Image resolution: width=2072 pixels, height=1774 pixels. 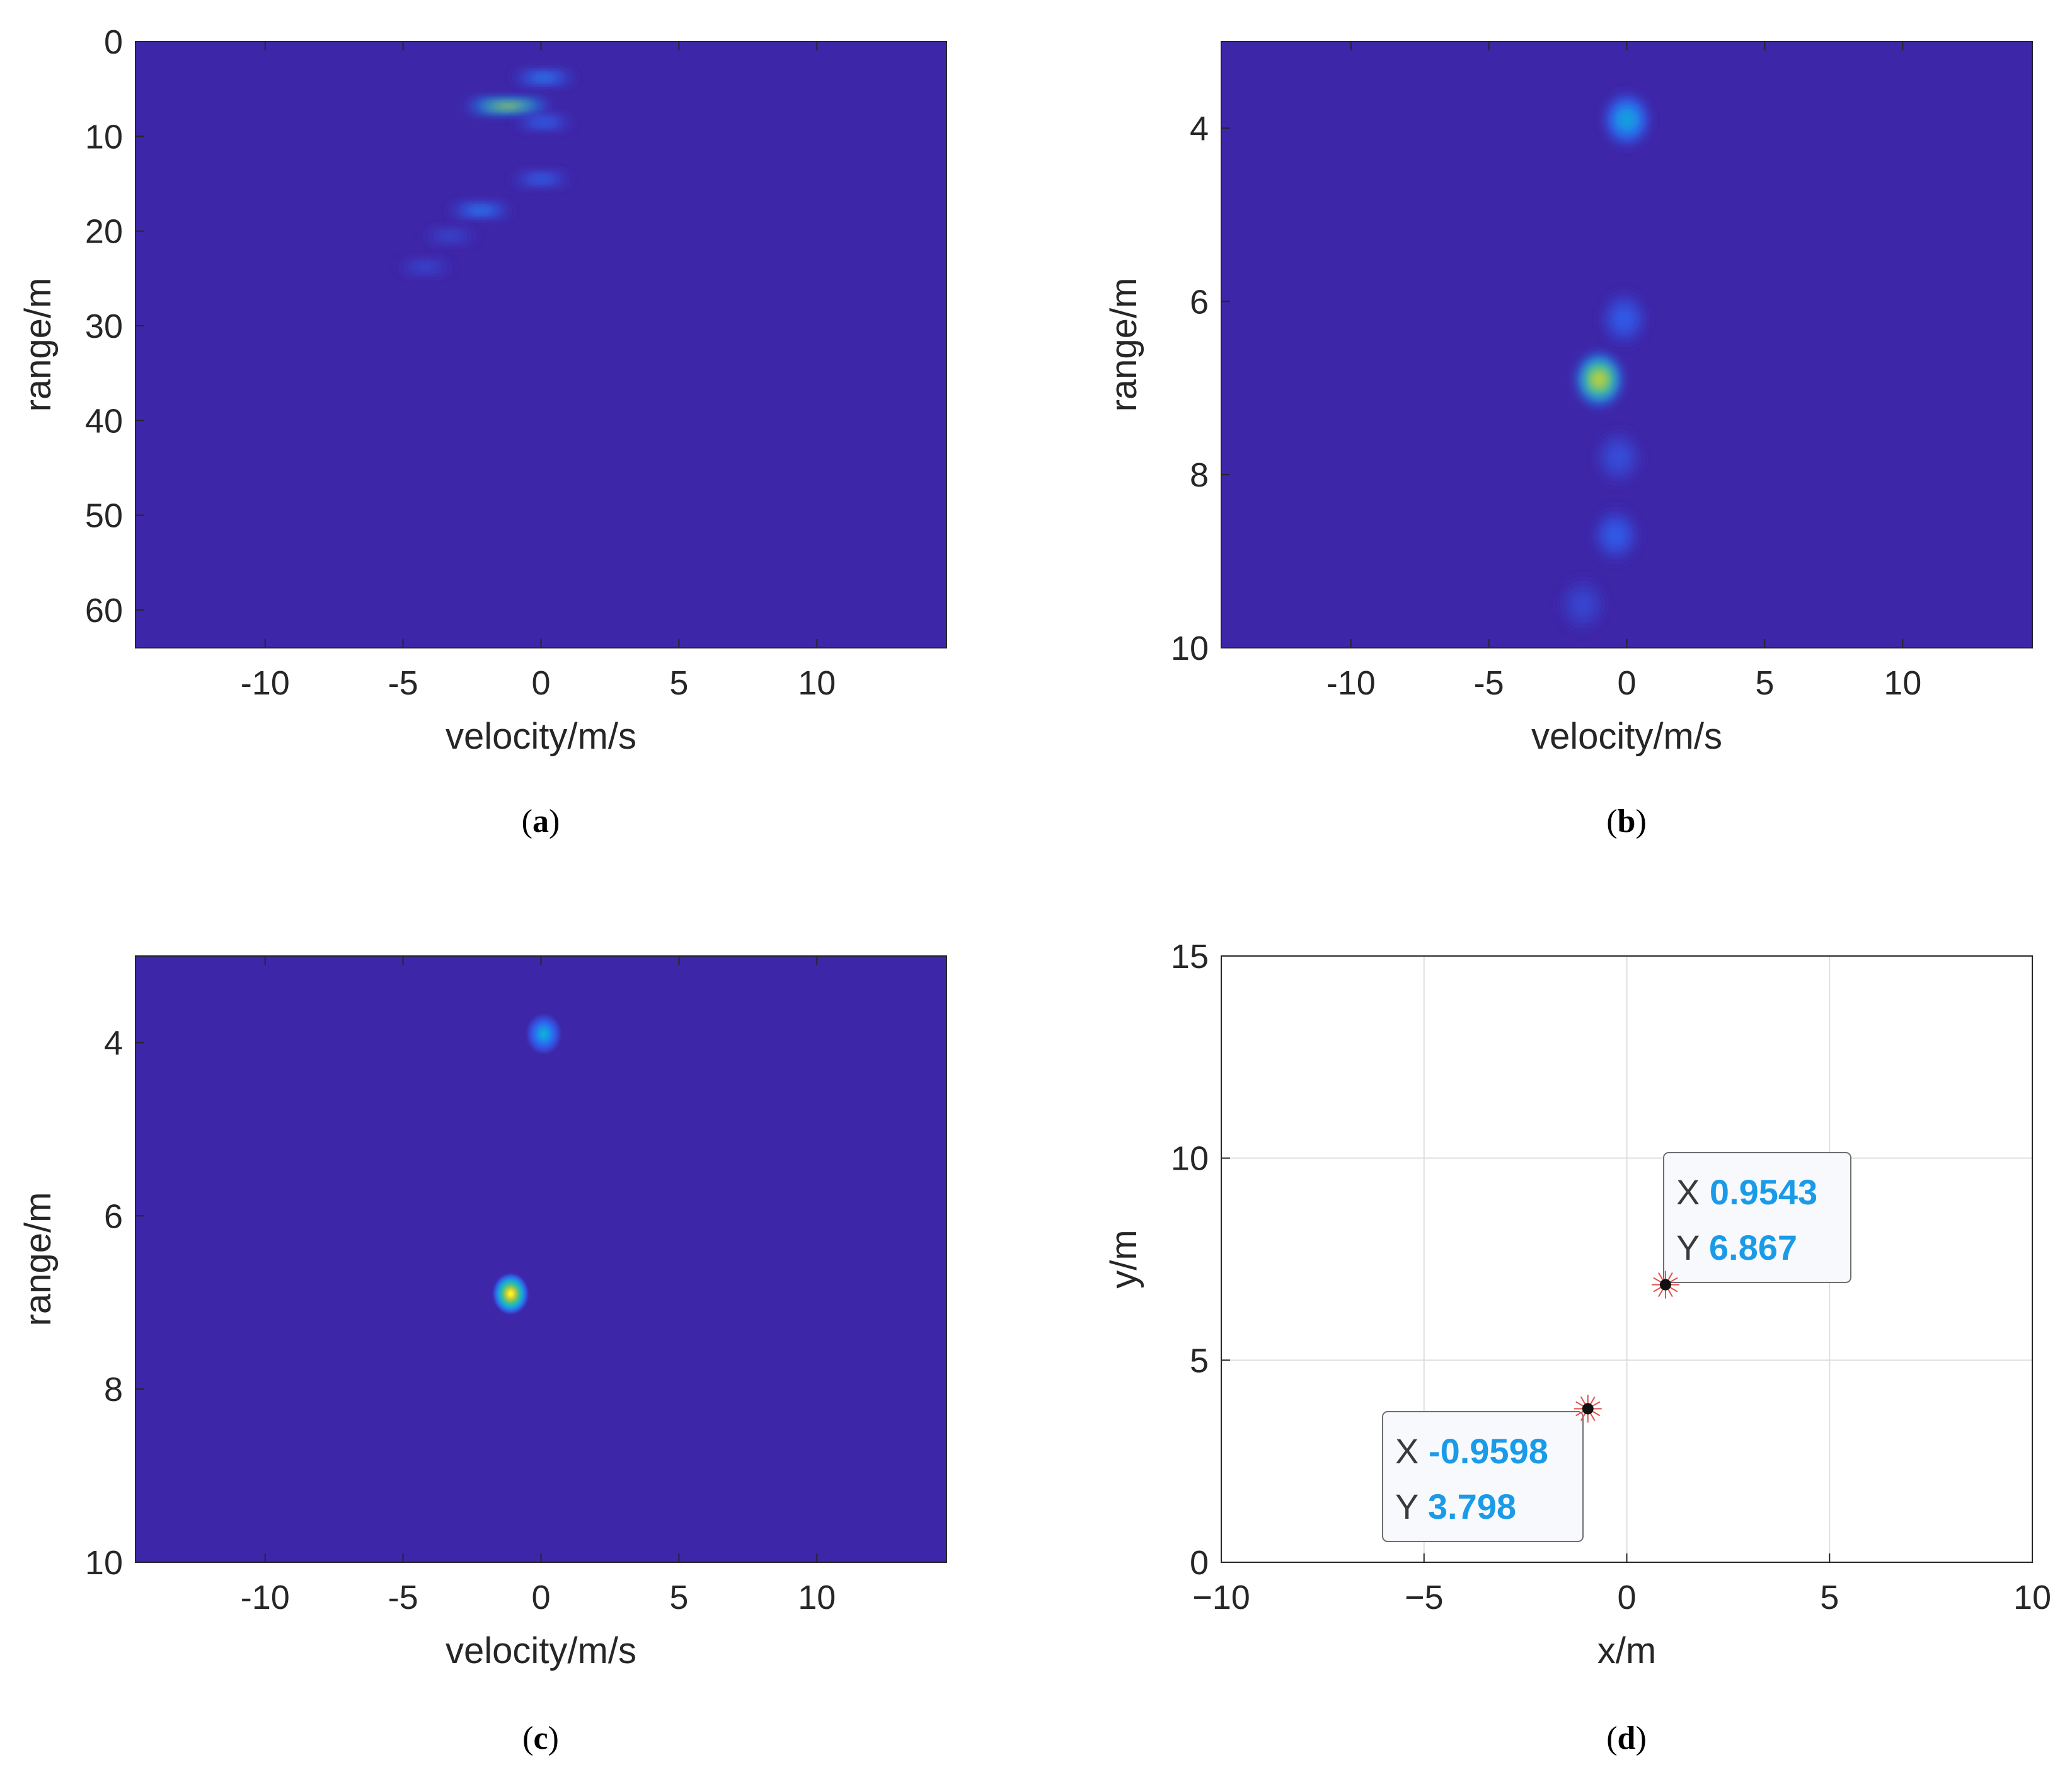 I want to click on y-tick-label: 15, so click(x=1190, y=957).